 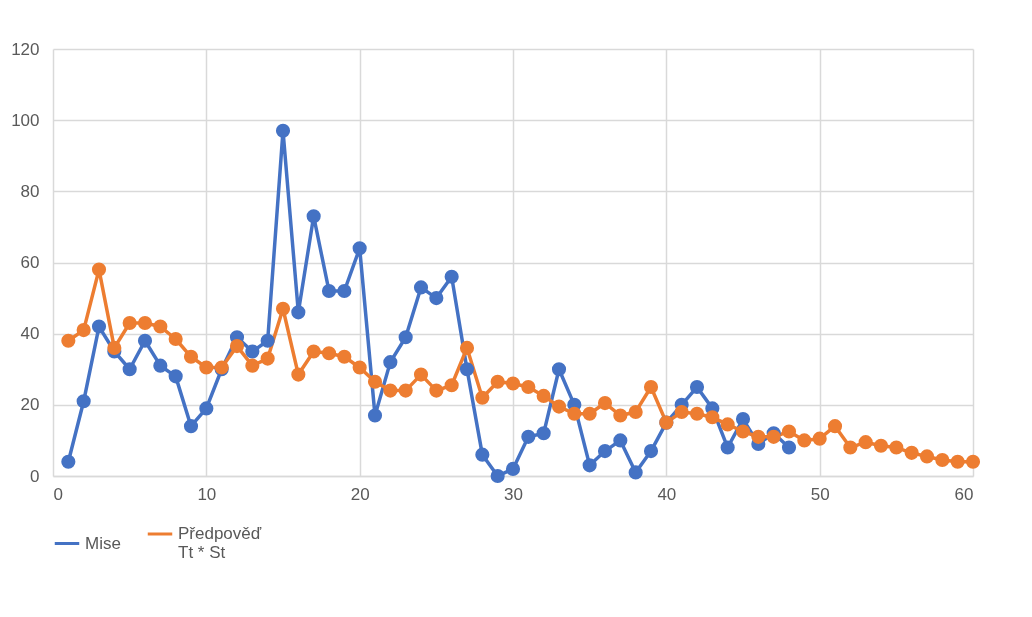 I want to click on x-tick-label: 40, so click(x=667, y=494).